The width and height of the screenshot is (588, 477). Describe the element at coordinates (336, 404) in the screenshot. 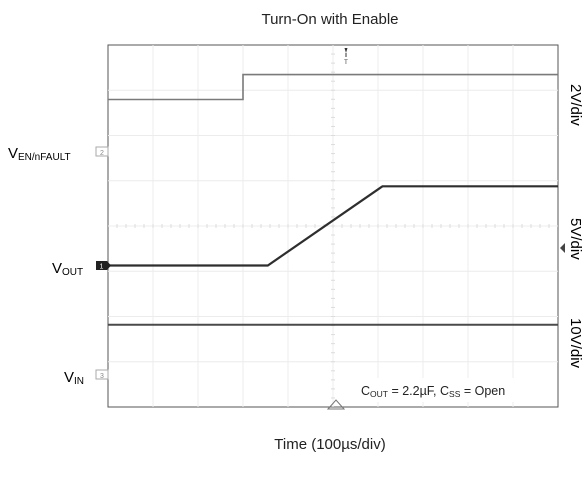

I see `horizontal-position-icon` at that location.